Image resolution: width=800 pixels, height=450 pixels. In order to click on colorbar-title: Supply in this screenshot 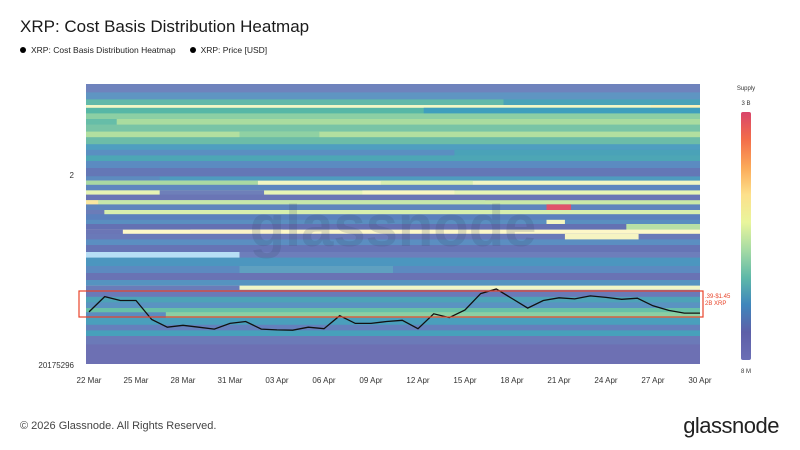, I will do `click(746, 89)`.